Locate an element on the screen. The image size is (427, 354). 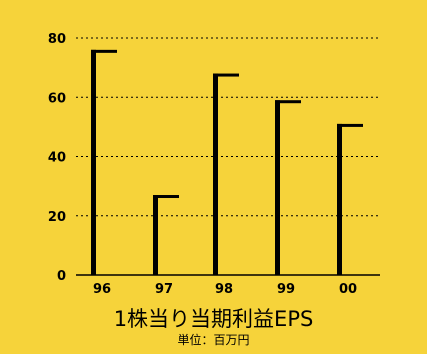
x-axis-ticks: 96 97 98 99 00 is located at coordinates (225, 289).